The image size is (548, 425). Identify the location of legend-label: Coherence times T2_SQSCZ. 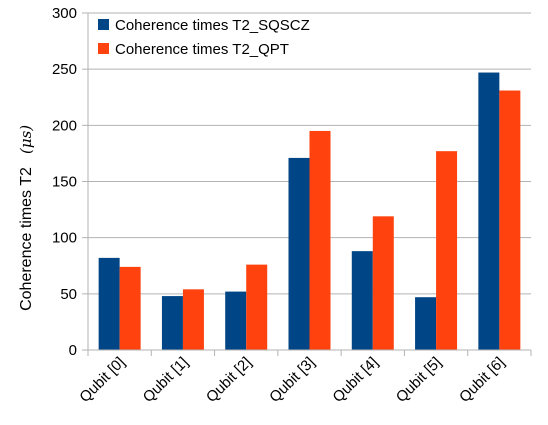
(212, 25).